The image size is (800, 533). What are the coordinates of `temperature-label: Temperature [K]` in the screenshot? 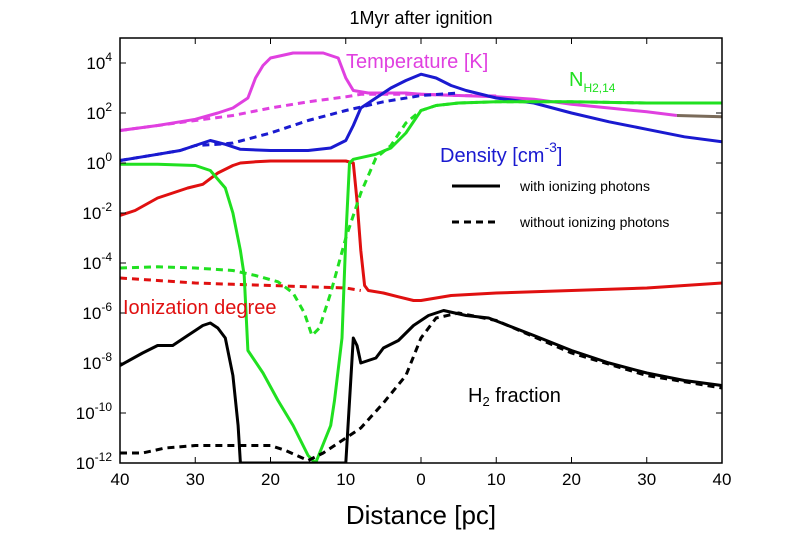 It's located at (417, 62).